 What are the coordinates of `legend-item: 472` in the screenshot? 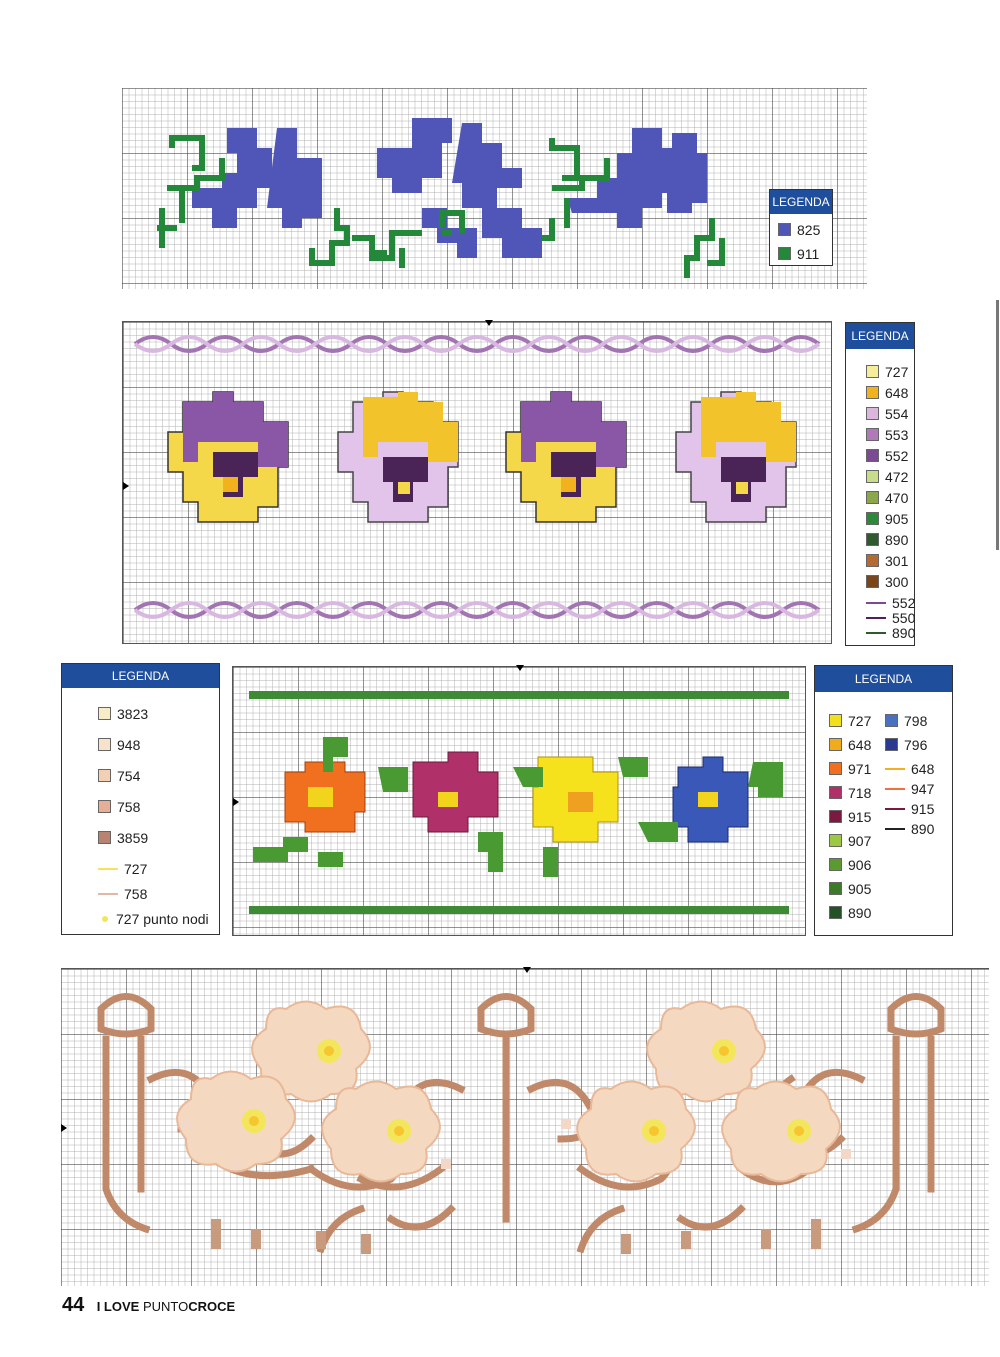 It's located at (887, 477).